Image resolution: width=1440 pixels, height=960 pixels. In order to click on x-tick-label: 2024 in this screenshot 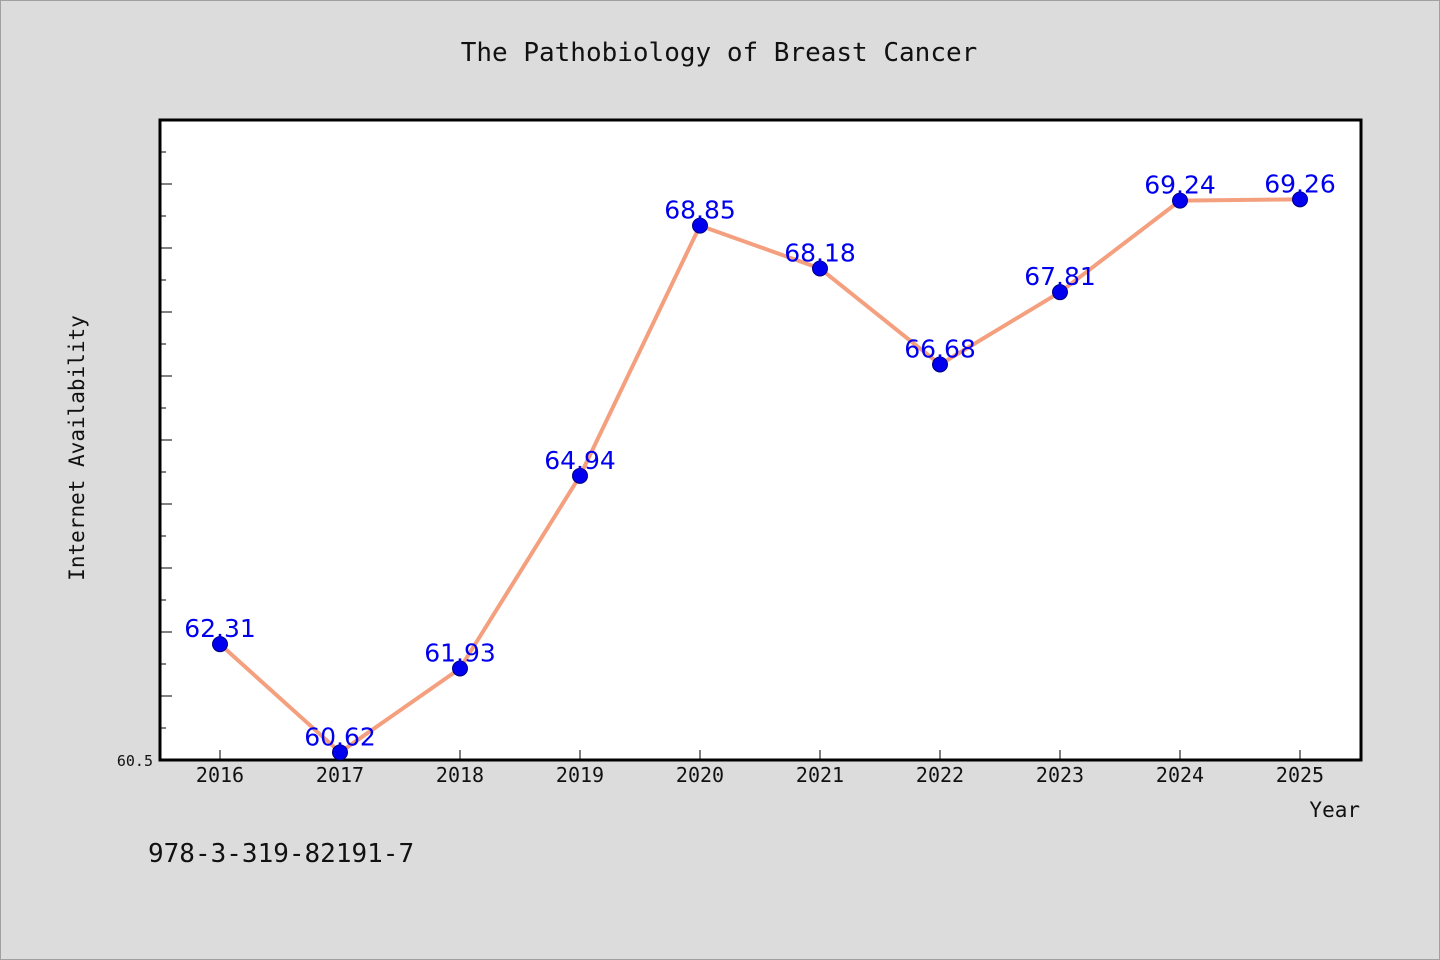, I will do `click(1180, 775)`.